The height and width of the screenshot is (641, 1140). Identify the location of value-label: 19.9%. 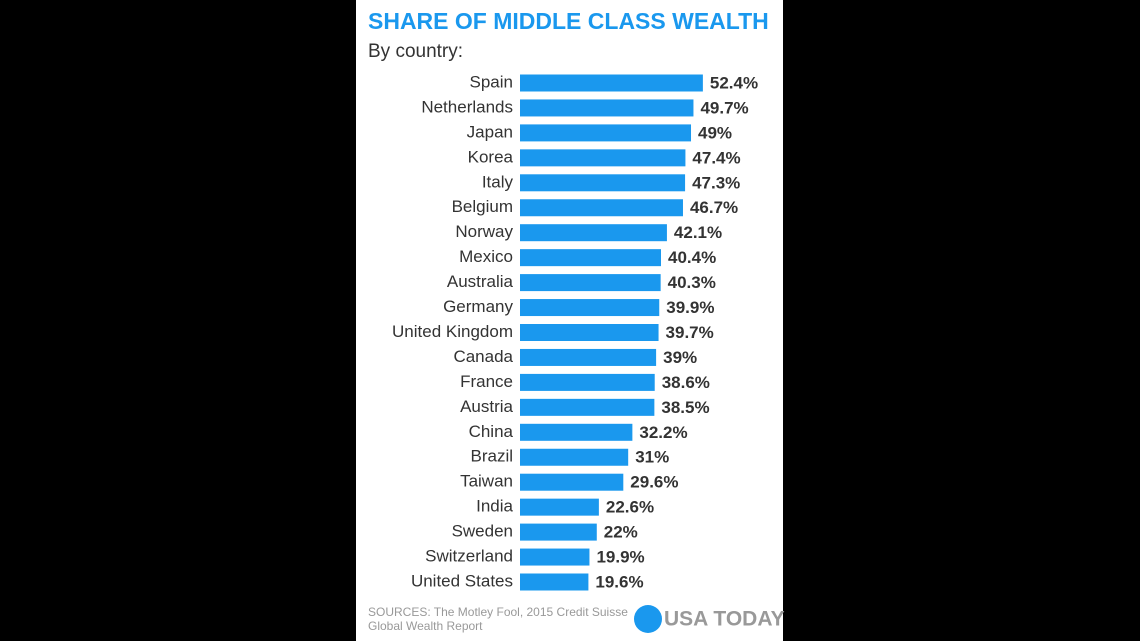
(620, 557).